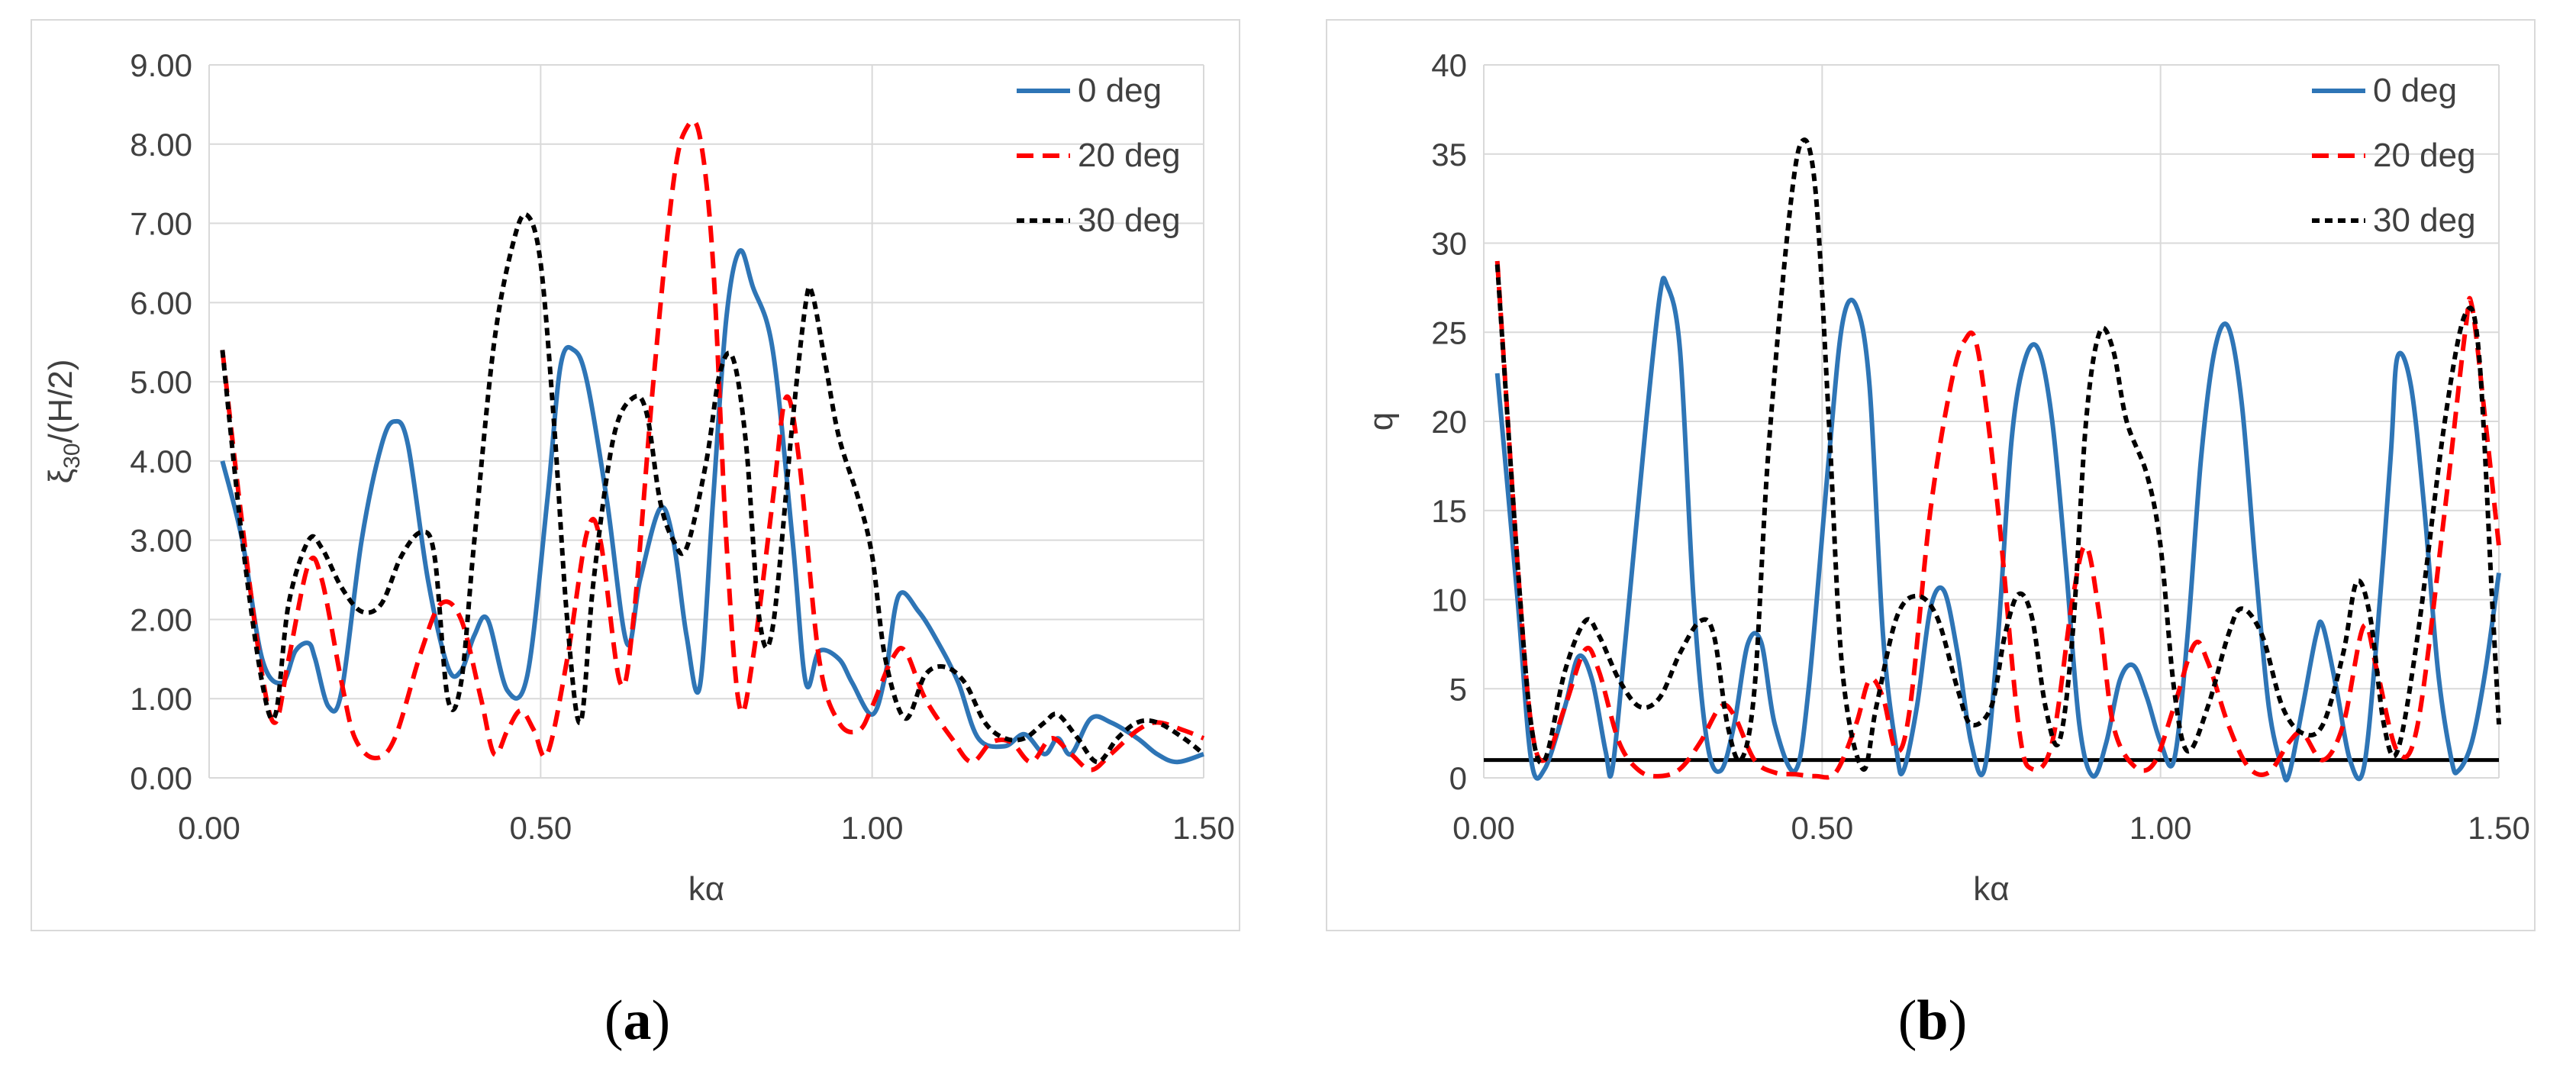  What do you see at coordinates (873, 828) in the screenshot?
I see `chart-a-xtick-label: 1.00` at bounding box center [873, 828].